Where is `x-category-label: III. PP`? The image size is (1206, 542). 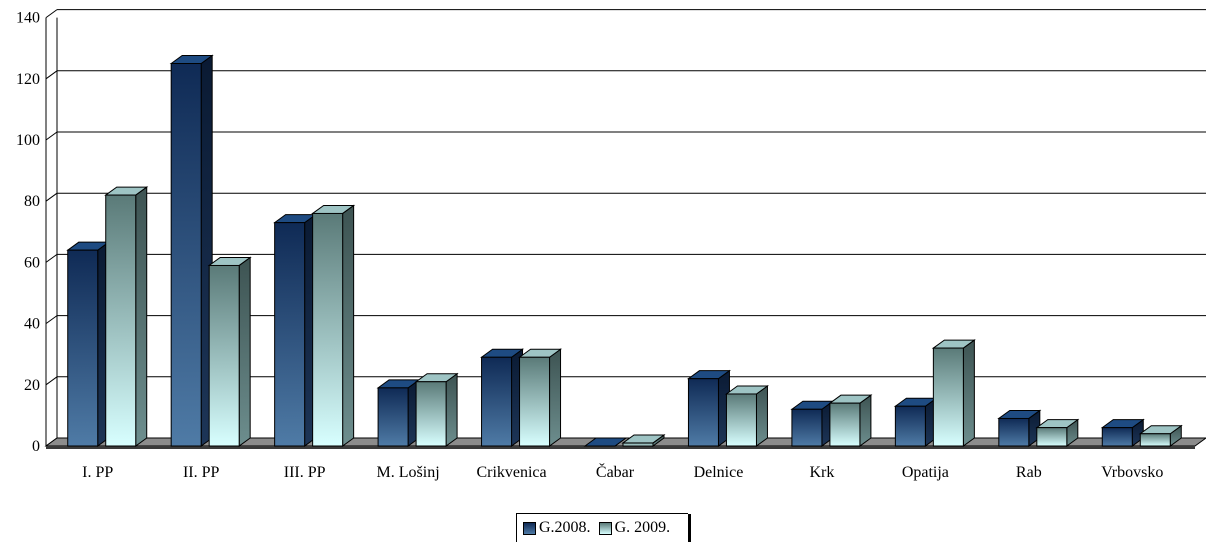 x-category-label: III. PP is located at coordinates (305, 472).